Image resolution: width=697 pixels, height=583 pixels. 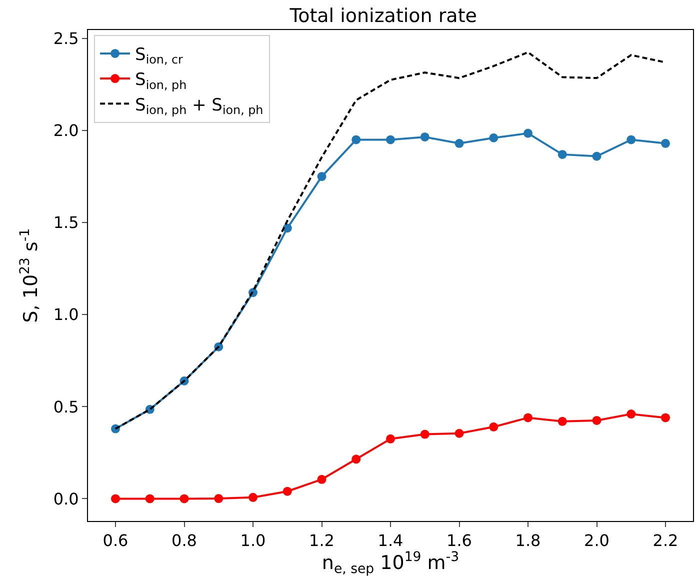 What do you see at coordinates (459, 540) in the screenshot?
I see `x-tick-label: 1.6` at bounding box center [459, 540].